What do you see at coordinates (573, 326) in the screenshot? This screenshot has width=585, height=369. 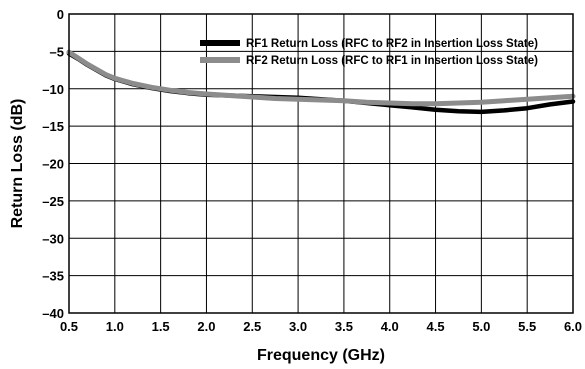 I see `x-tick-label: 6.0` at bounding box center [573, 326].